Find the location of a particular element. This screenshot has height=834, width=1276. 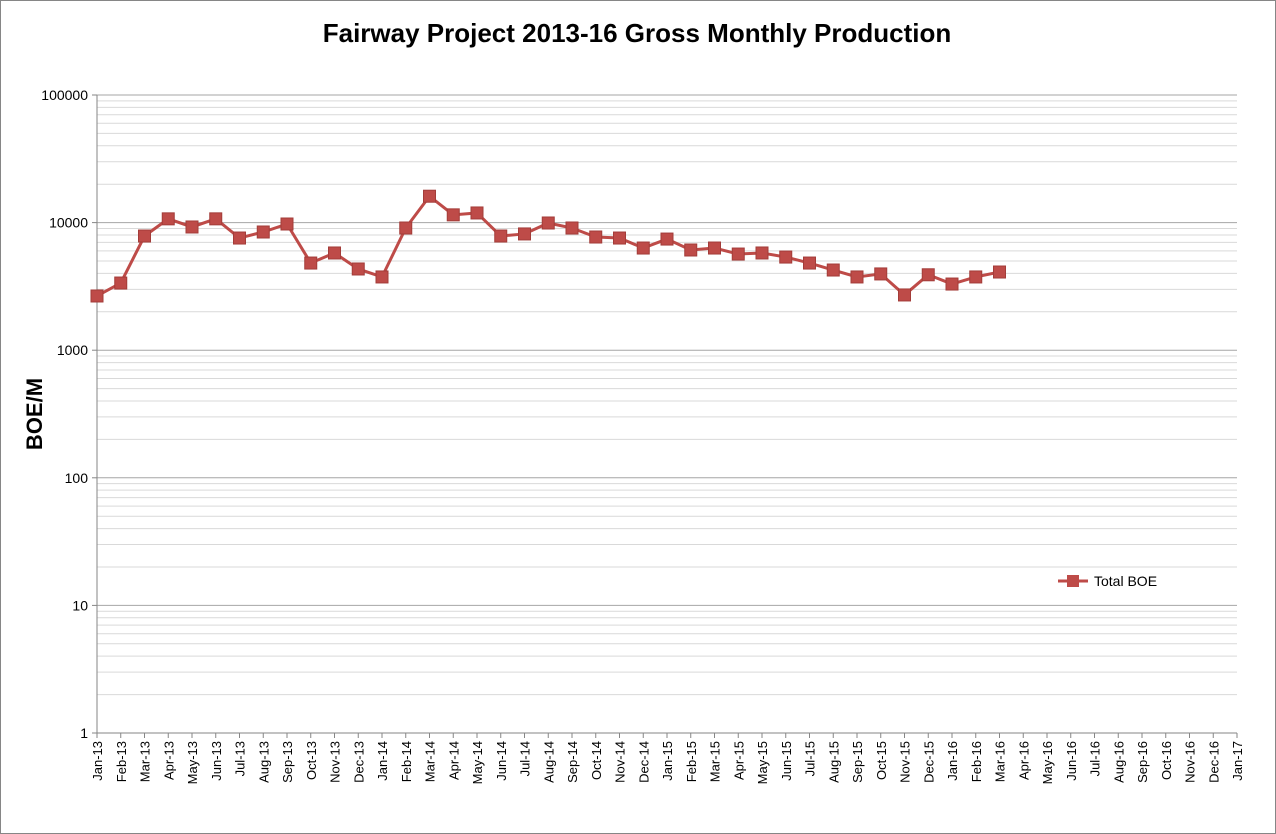

x-tick-label: Apr-16 is located at coordinates (1023, 760).